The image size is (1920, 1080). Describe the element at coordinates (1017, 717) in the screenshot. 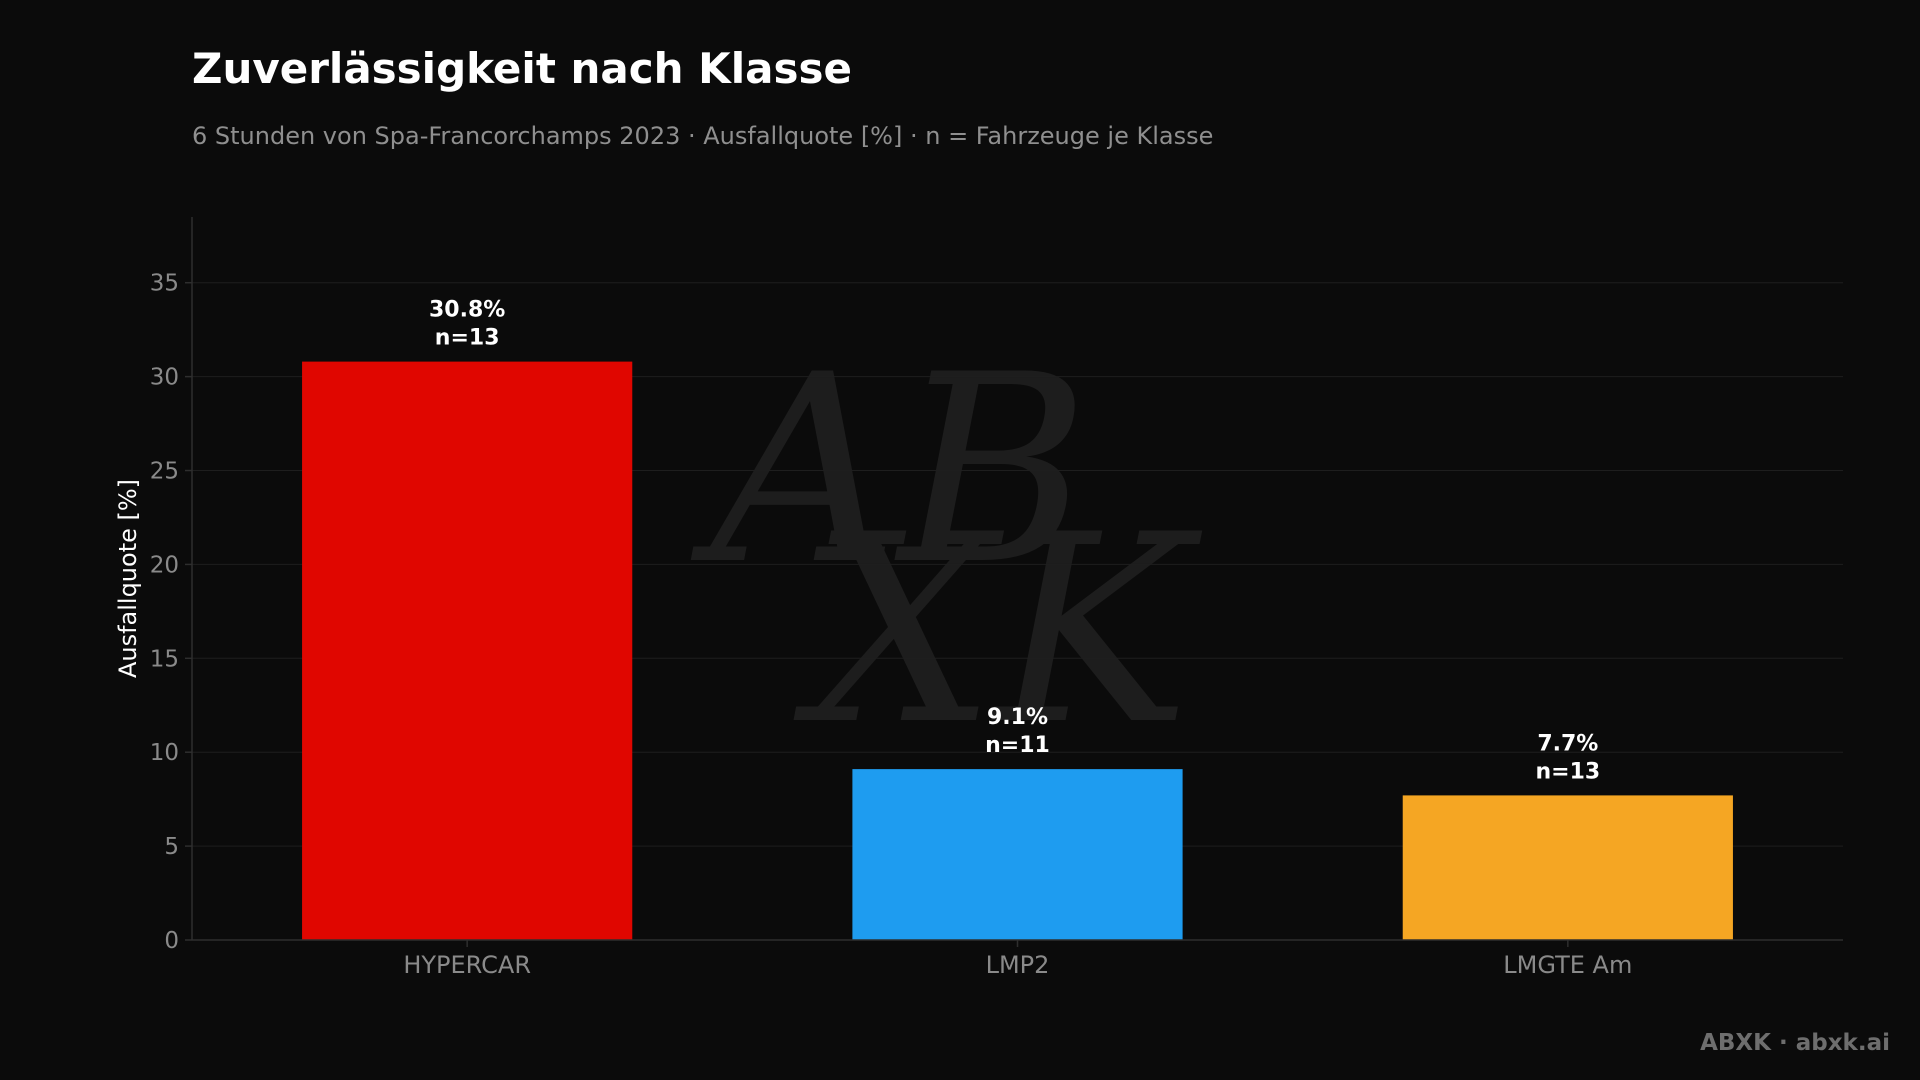

I see `value-label-lmp2: 9.1%` at that location.